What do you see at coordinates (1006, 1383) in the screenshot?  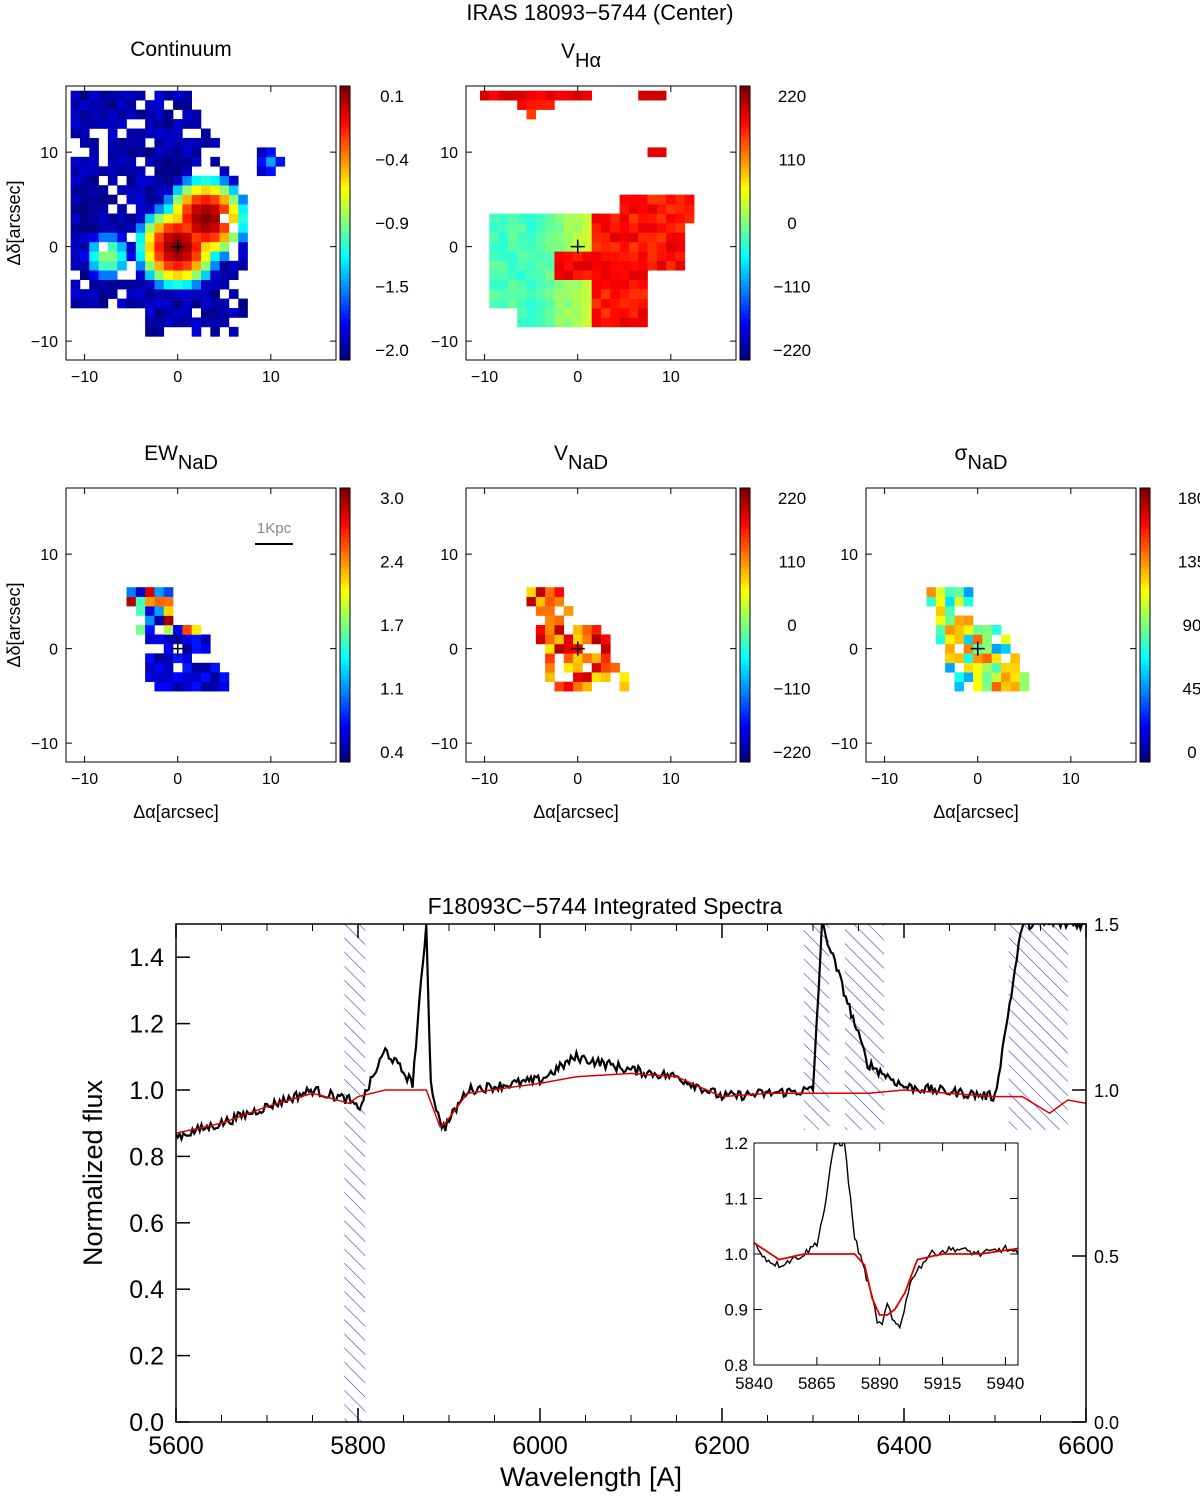 I see `inset-xtick-label: 5940` at bounding box center [1006, 1383].